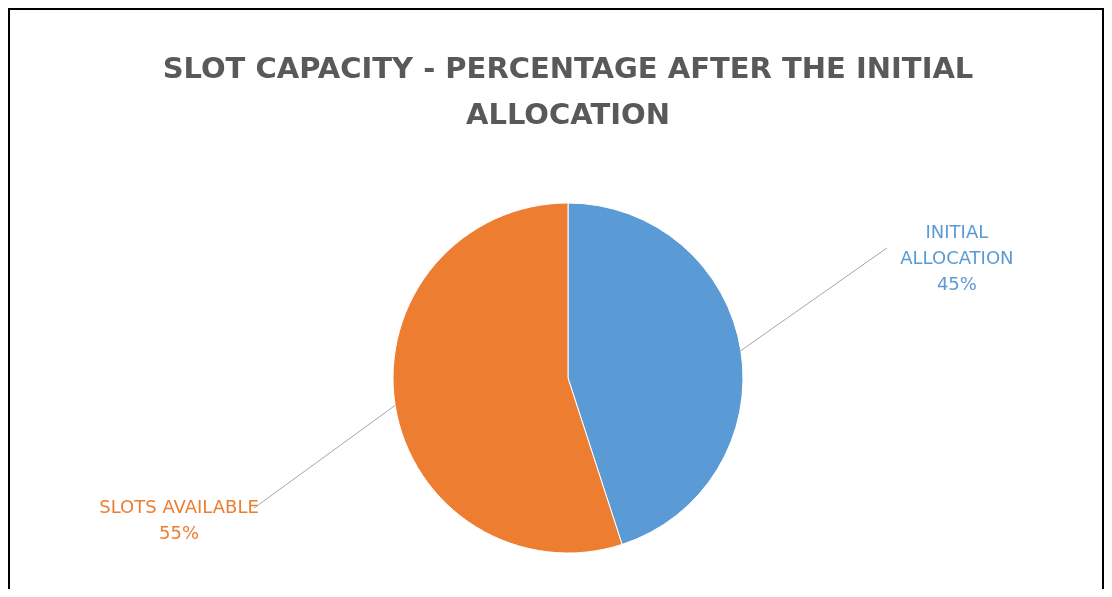  I want to click on chart-title: SLOT CAPACITY - PERCENTAGE AFTER THE INITIAL ALLOCATION, so click(568, 91).